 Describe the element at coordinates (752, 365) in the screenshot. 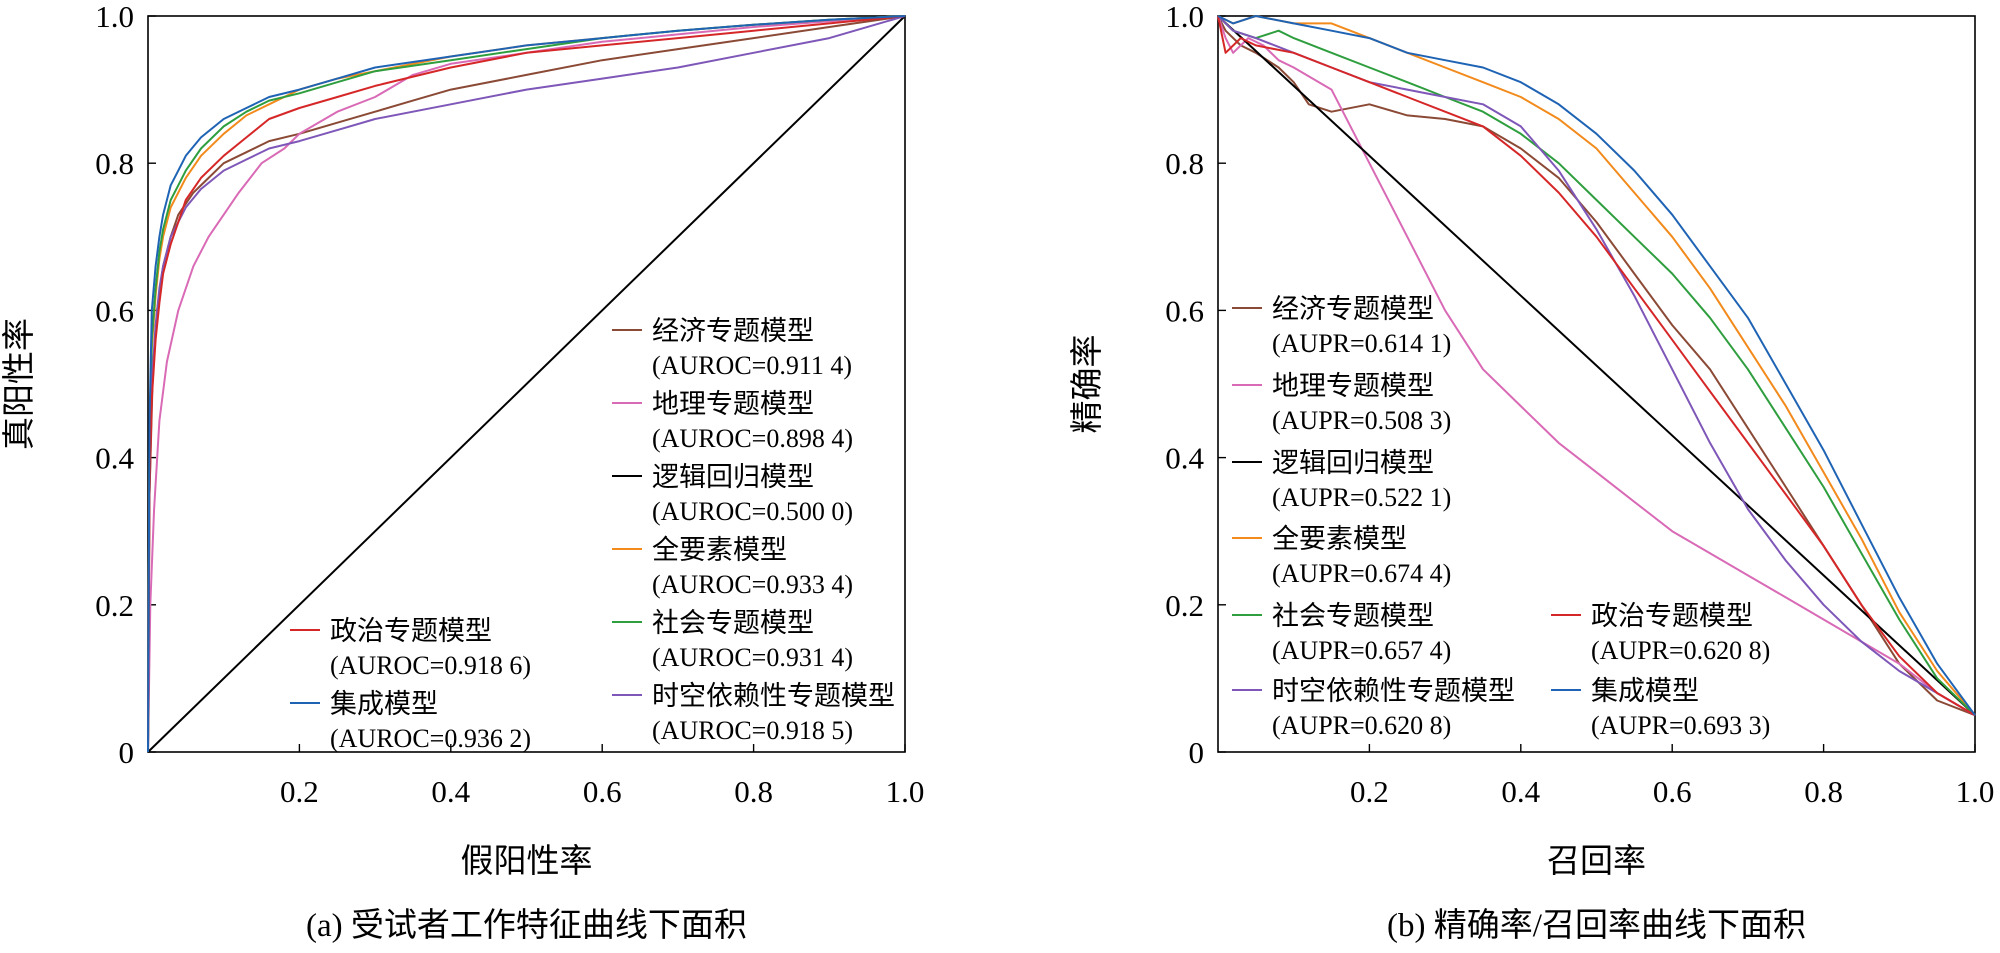

I see `legend-metric: (AUROC=0.911 4)` at that location.